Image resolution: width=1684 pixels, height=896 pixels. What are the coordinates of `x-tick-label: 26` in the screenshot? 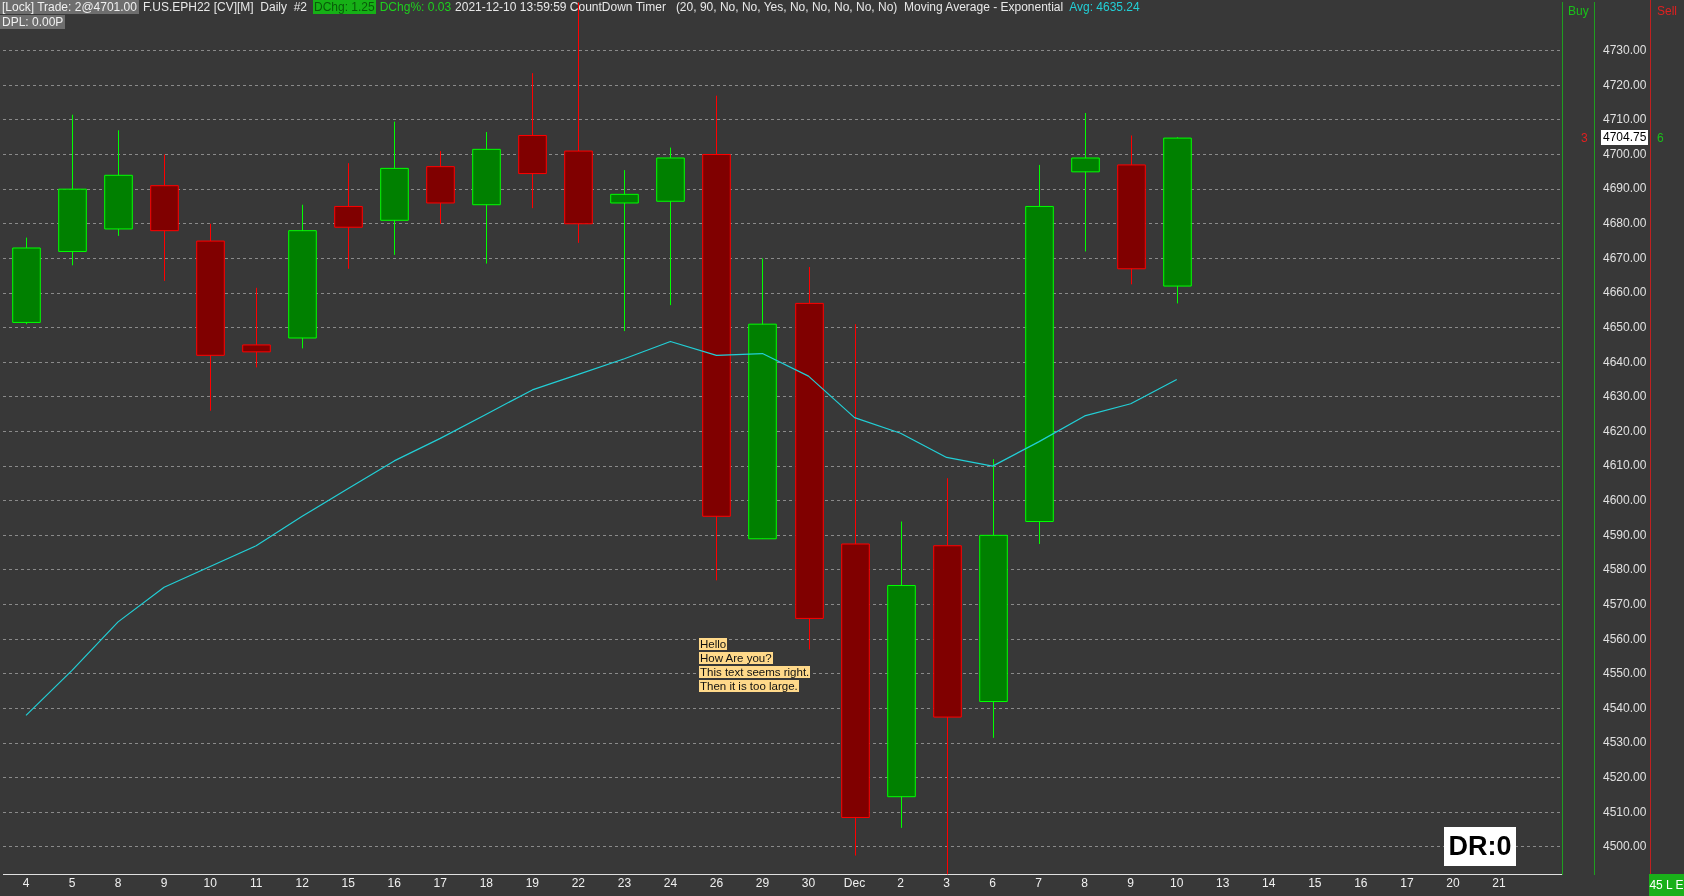 It's located at (716, 883).